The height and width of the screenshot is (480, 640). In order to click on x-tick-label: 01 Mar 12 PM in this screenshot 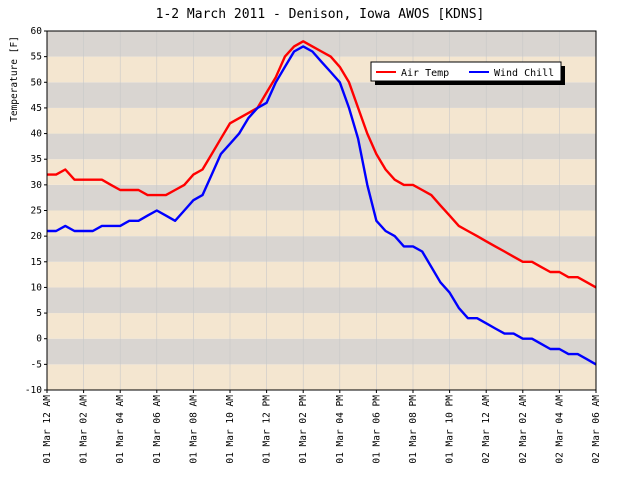, I will do `click(267, 429)`.